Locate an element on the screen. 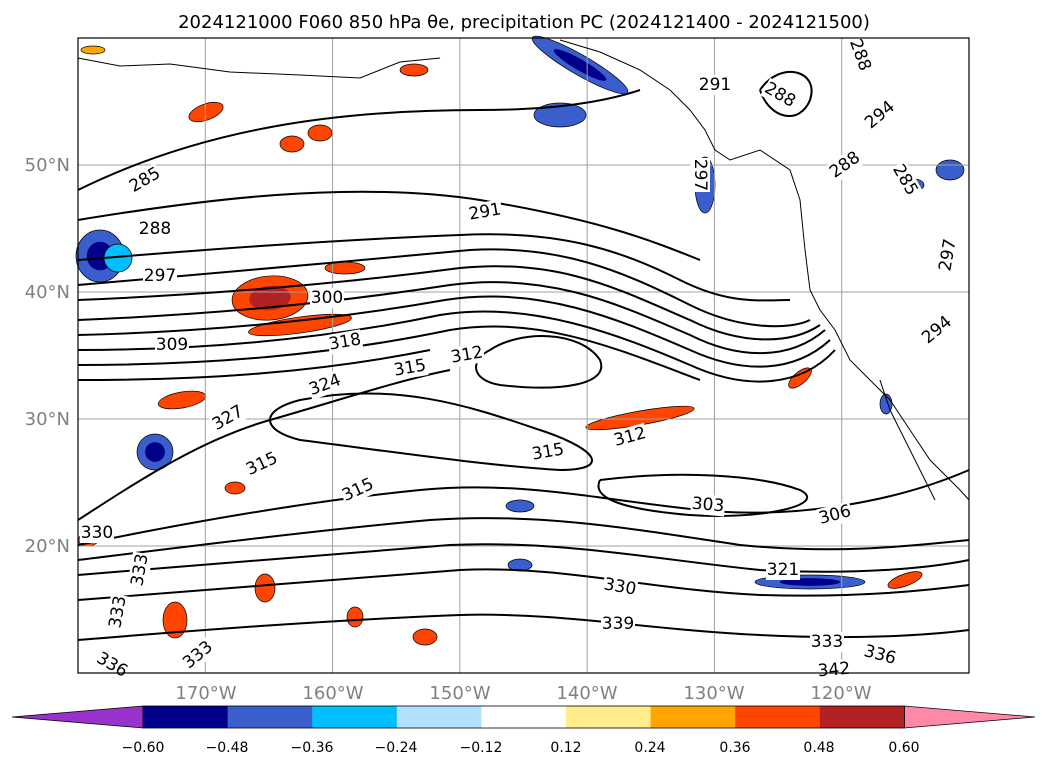 This screenshot has height=767, width=1047. contour-label: 303 is located at coordinates (708, 505).